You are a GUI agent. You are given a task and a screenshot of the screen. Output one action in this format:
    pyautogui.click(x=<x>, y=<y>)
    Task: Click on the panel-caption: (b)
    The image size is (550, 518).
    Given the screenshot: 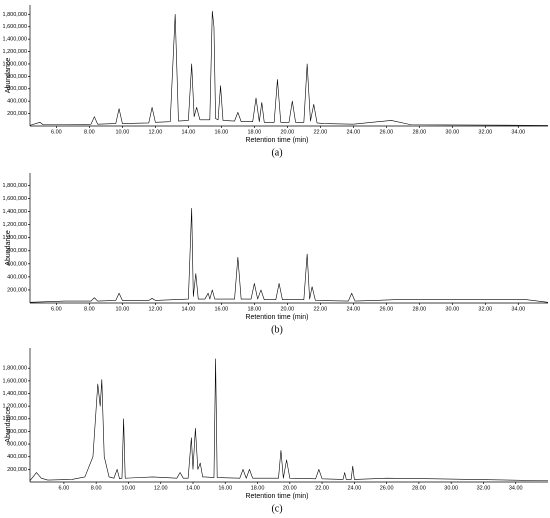 What is the action you would take?
    pyautogui.click(x=277, y=329)
    